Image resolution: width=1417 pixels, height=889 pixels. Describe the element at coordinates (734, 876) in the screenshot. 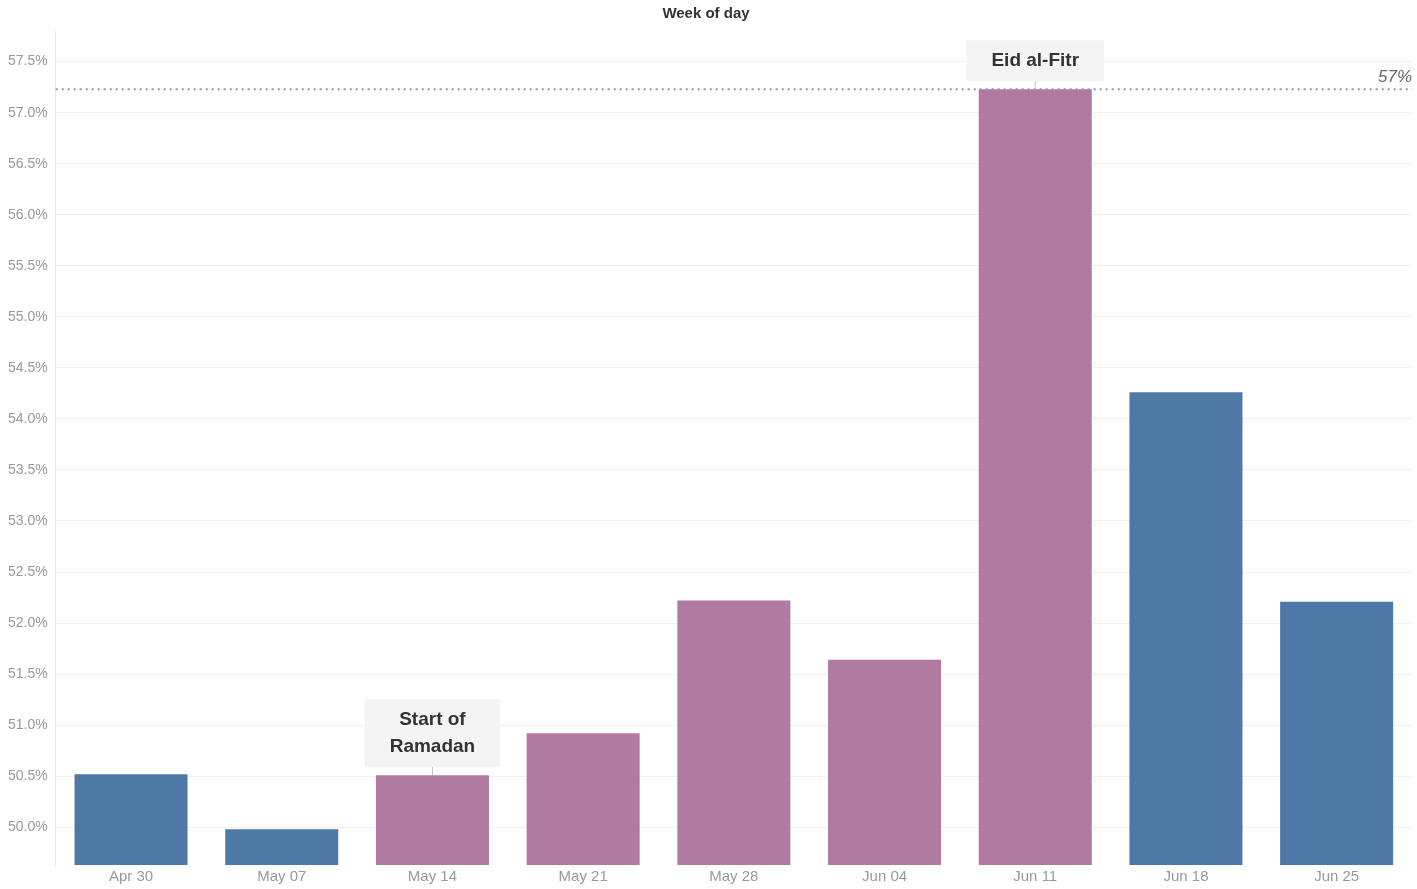

I see `x-tick-label: May 28` at that location.